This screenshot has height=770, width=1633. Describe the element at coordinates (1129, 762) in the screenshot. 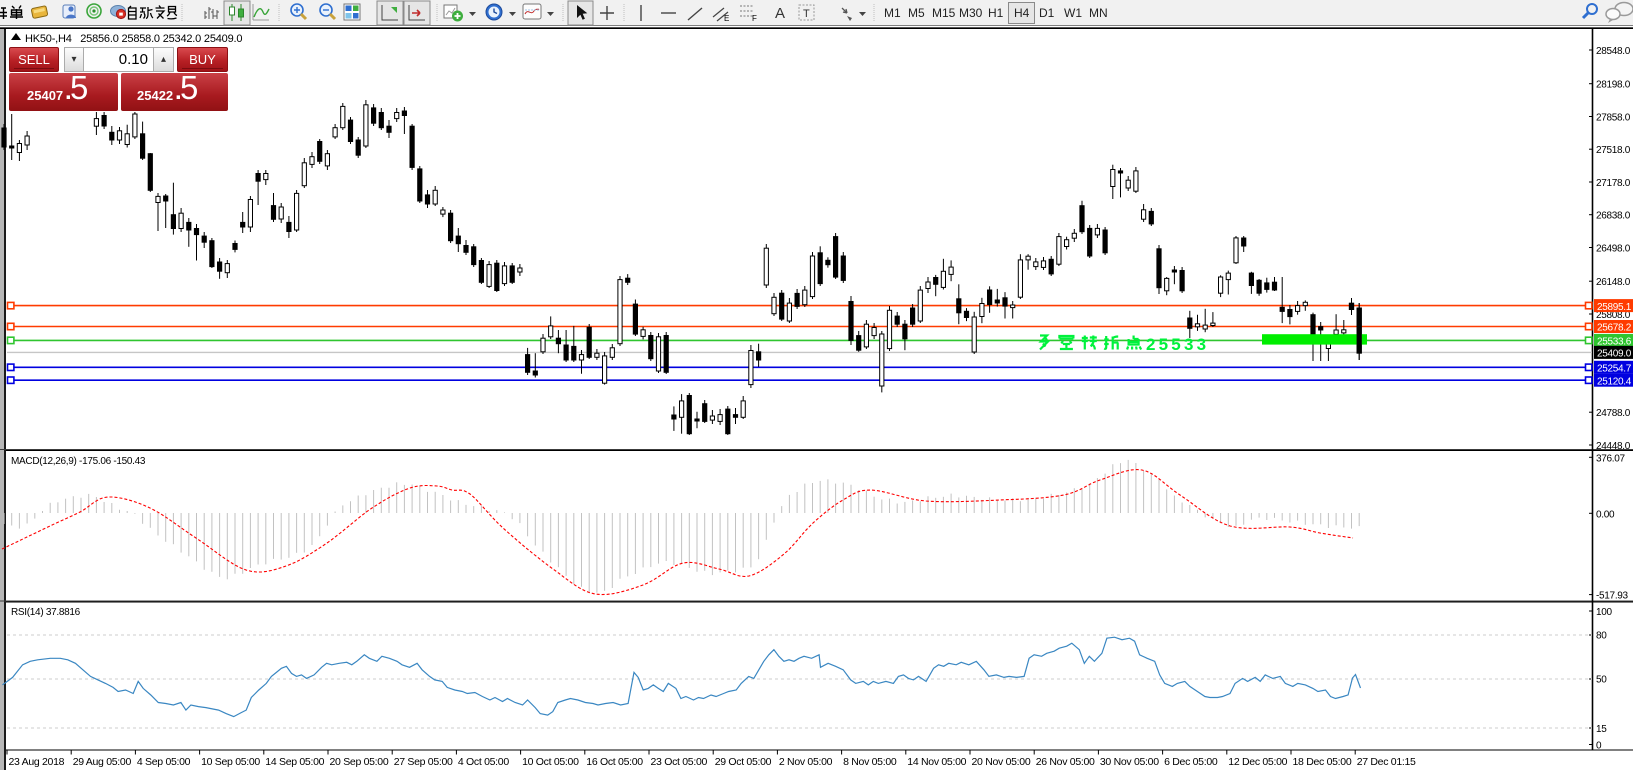

I see `svg-text: 30 Nov 05:00` at that location.